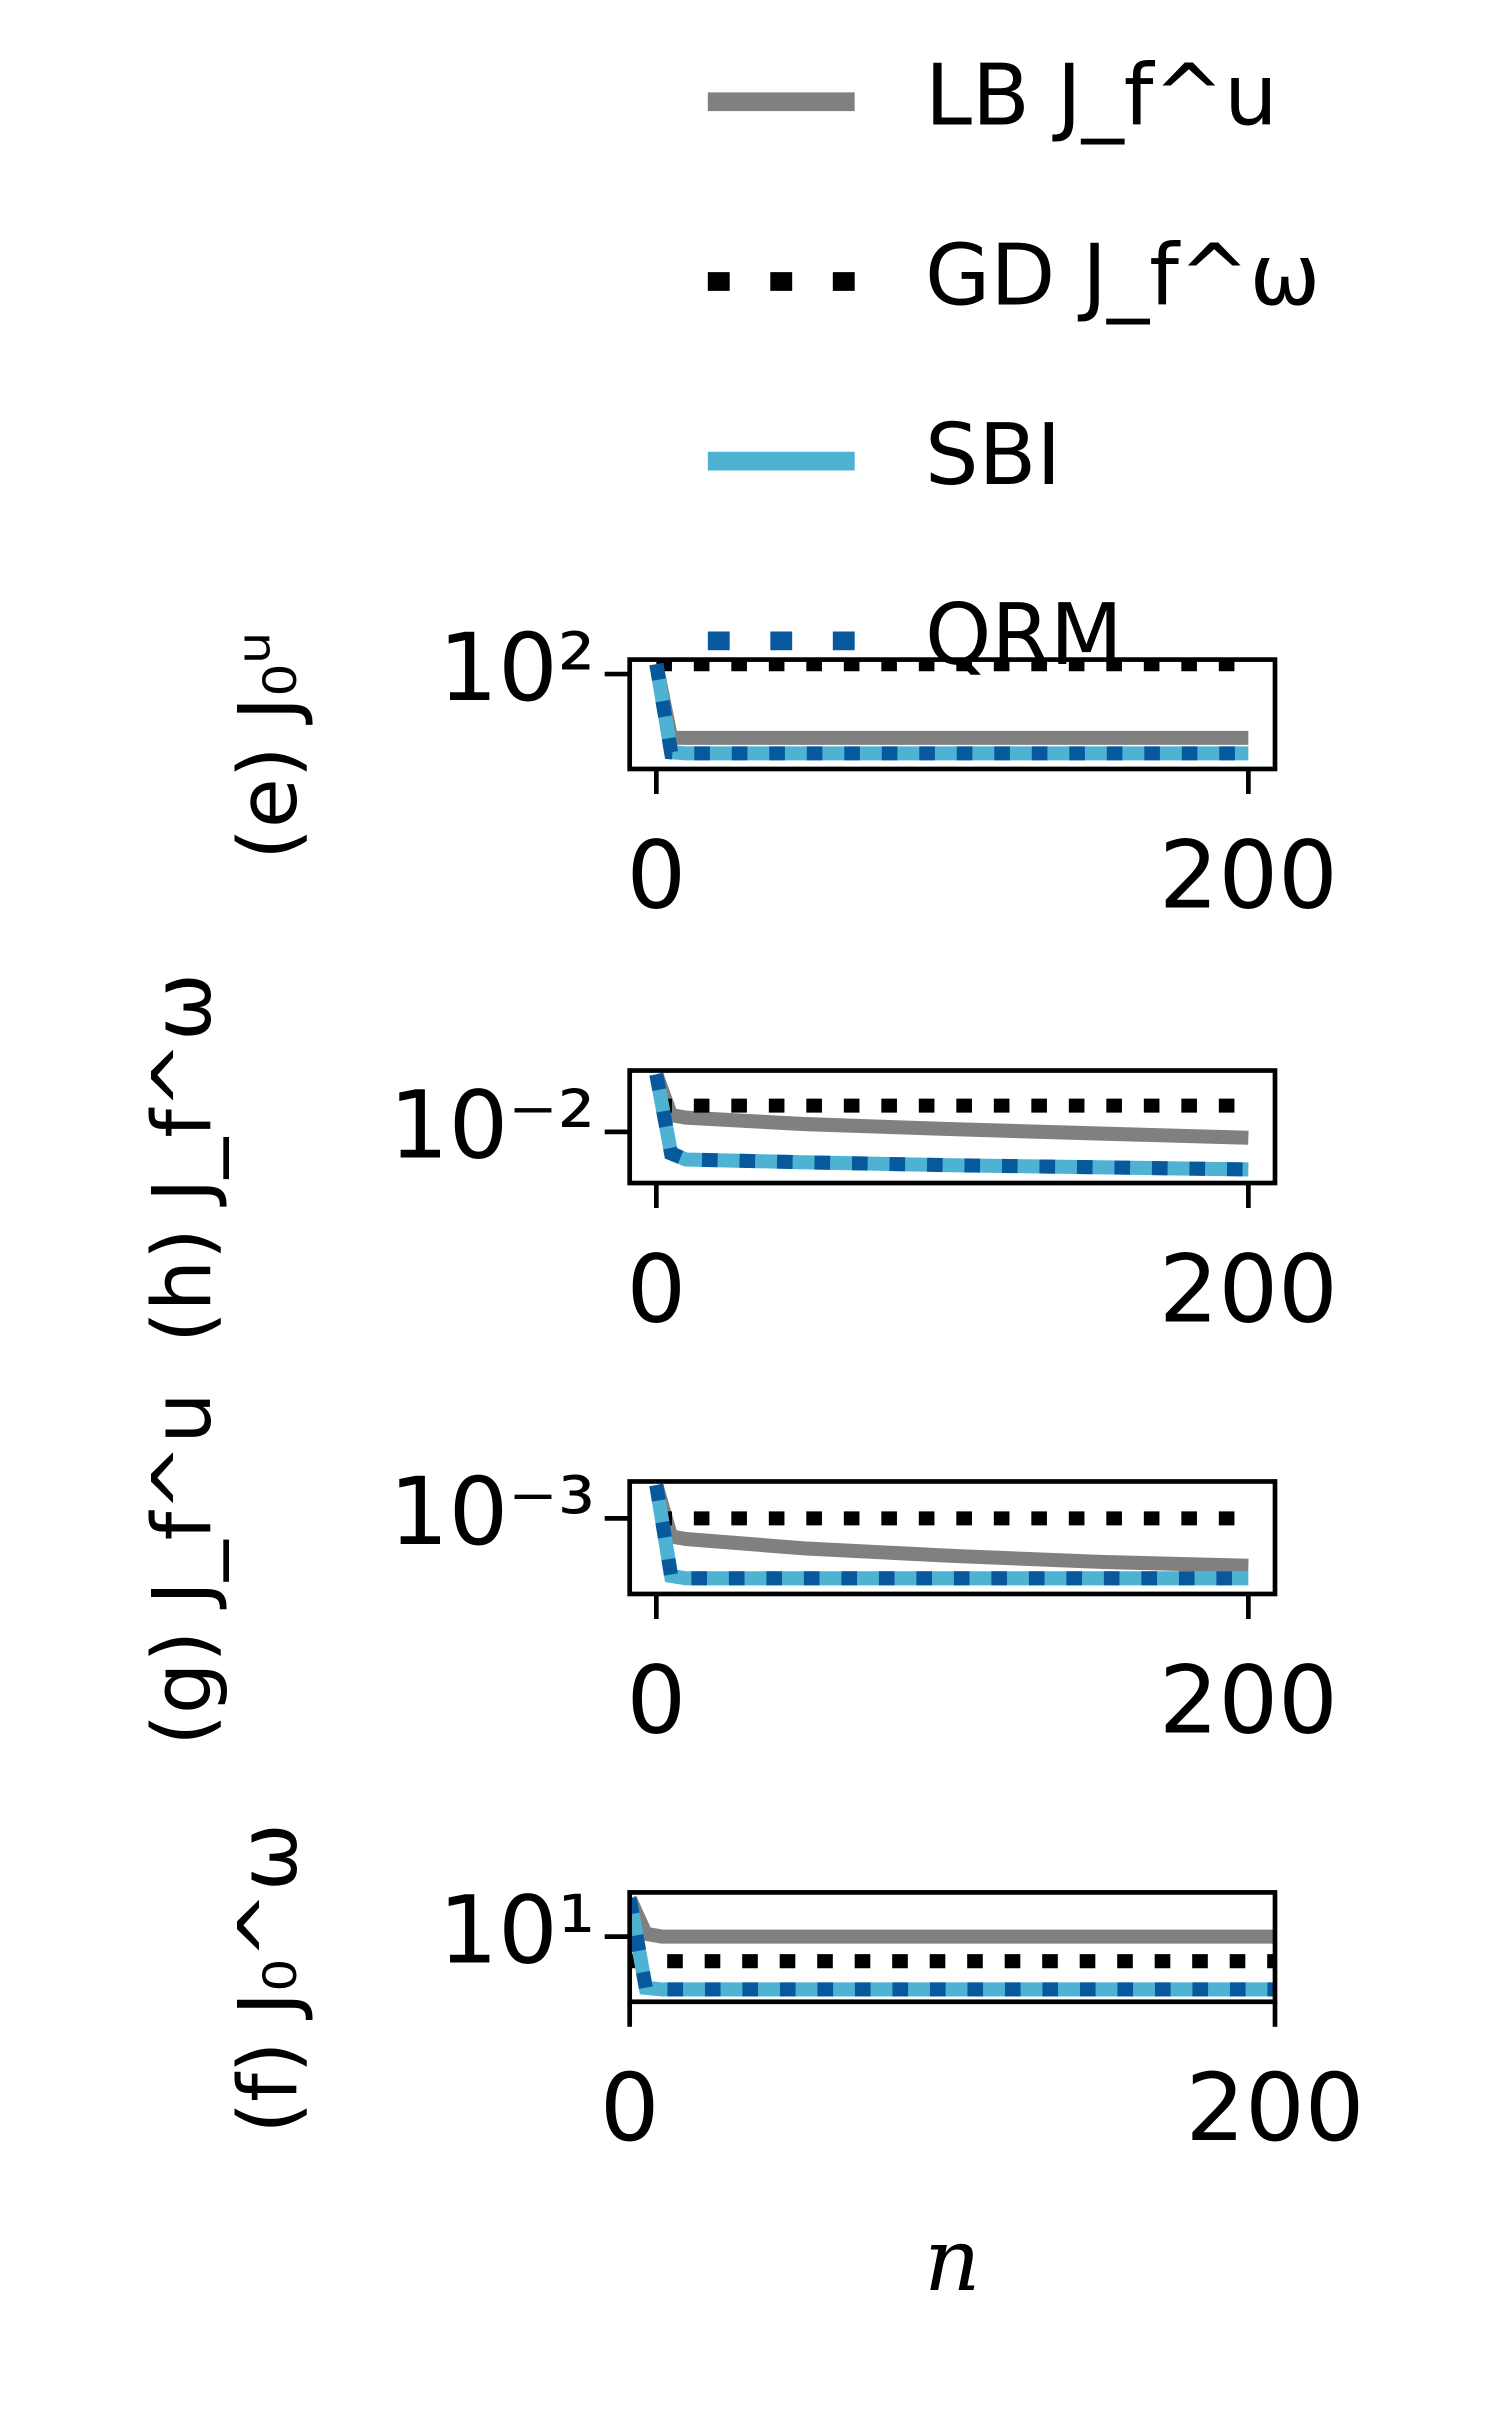 This screenshot has height=2427, width=1500. I want to click on y-tick-label: 10⁻², so click(492, 1126).